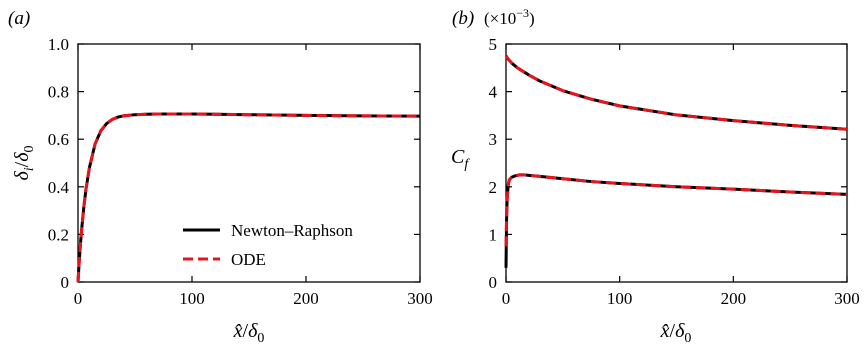 Image resolution: width=864 pixels, height=348 pixels. What do you see at coordinates (463, 18) in the screenshot?
I see `panel-b-label: (b)` at bounding box center [463, 18].